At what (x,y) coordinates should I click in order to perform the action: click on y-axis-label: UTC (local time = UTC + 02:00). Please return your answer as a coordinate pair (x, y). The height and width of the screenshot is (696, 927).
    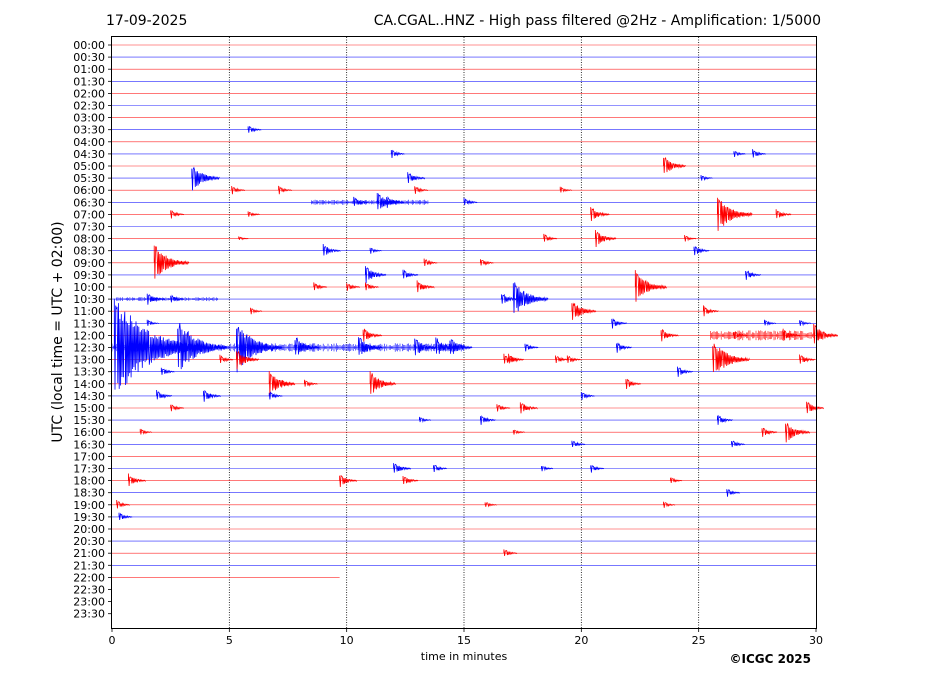
    Looking at the image, I should click on (58, 331).